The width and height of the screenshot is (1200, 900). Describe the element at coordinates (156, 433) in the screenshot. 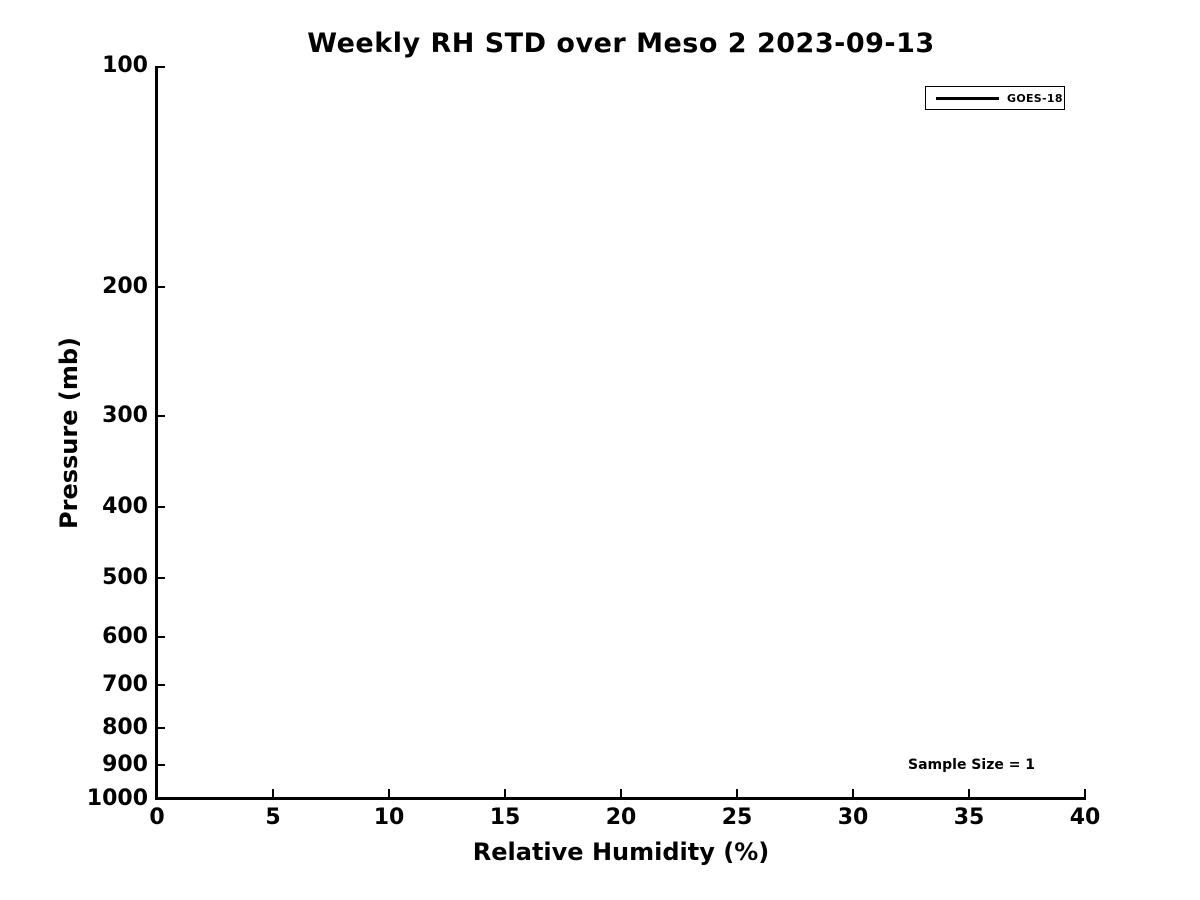

I see `y-axis-line` at that location.